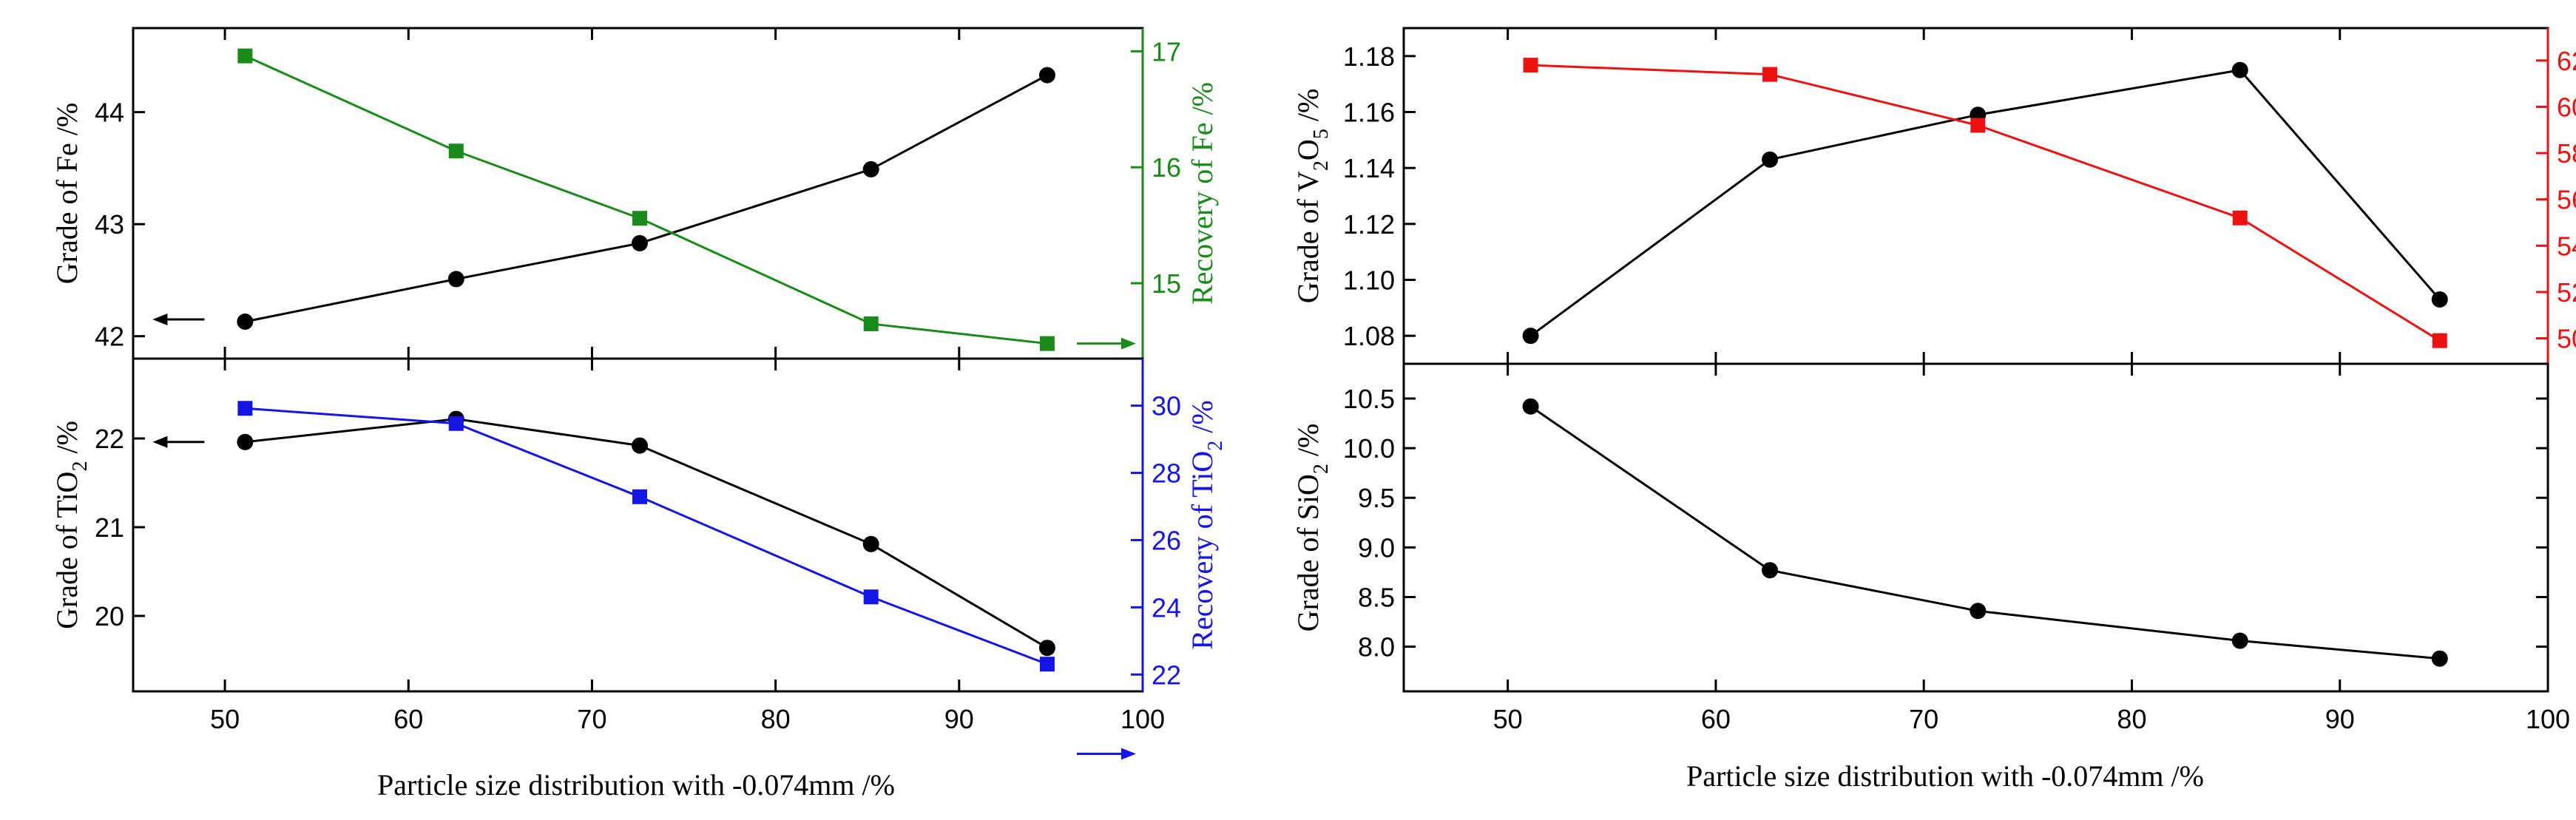 Image resolution: width=2576 pixels, height=820 pixels. I want to click on v2o5-left-series-line, so click(1985, 203).